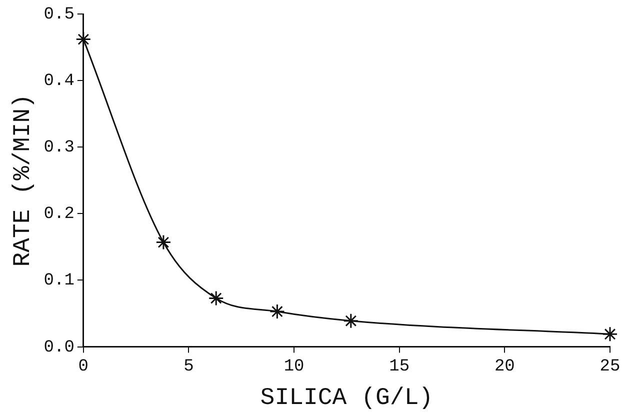  Describe the element at coordinates (59, 148) in the screenshot. I see `y-tick-label: 0.3` at that location.